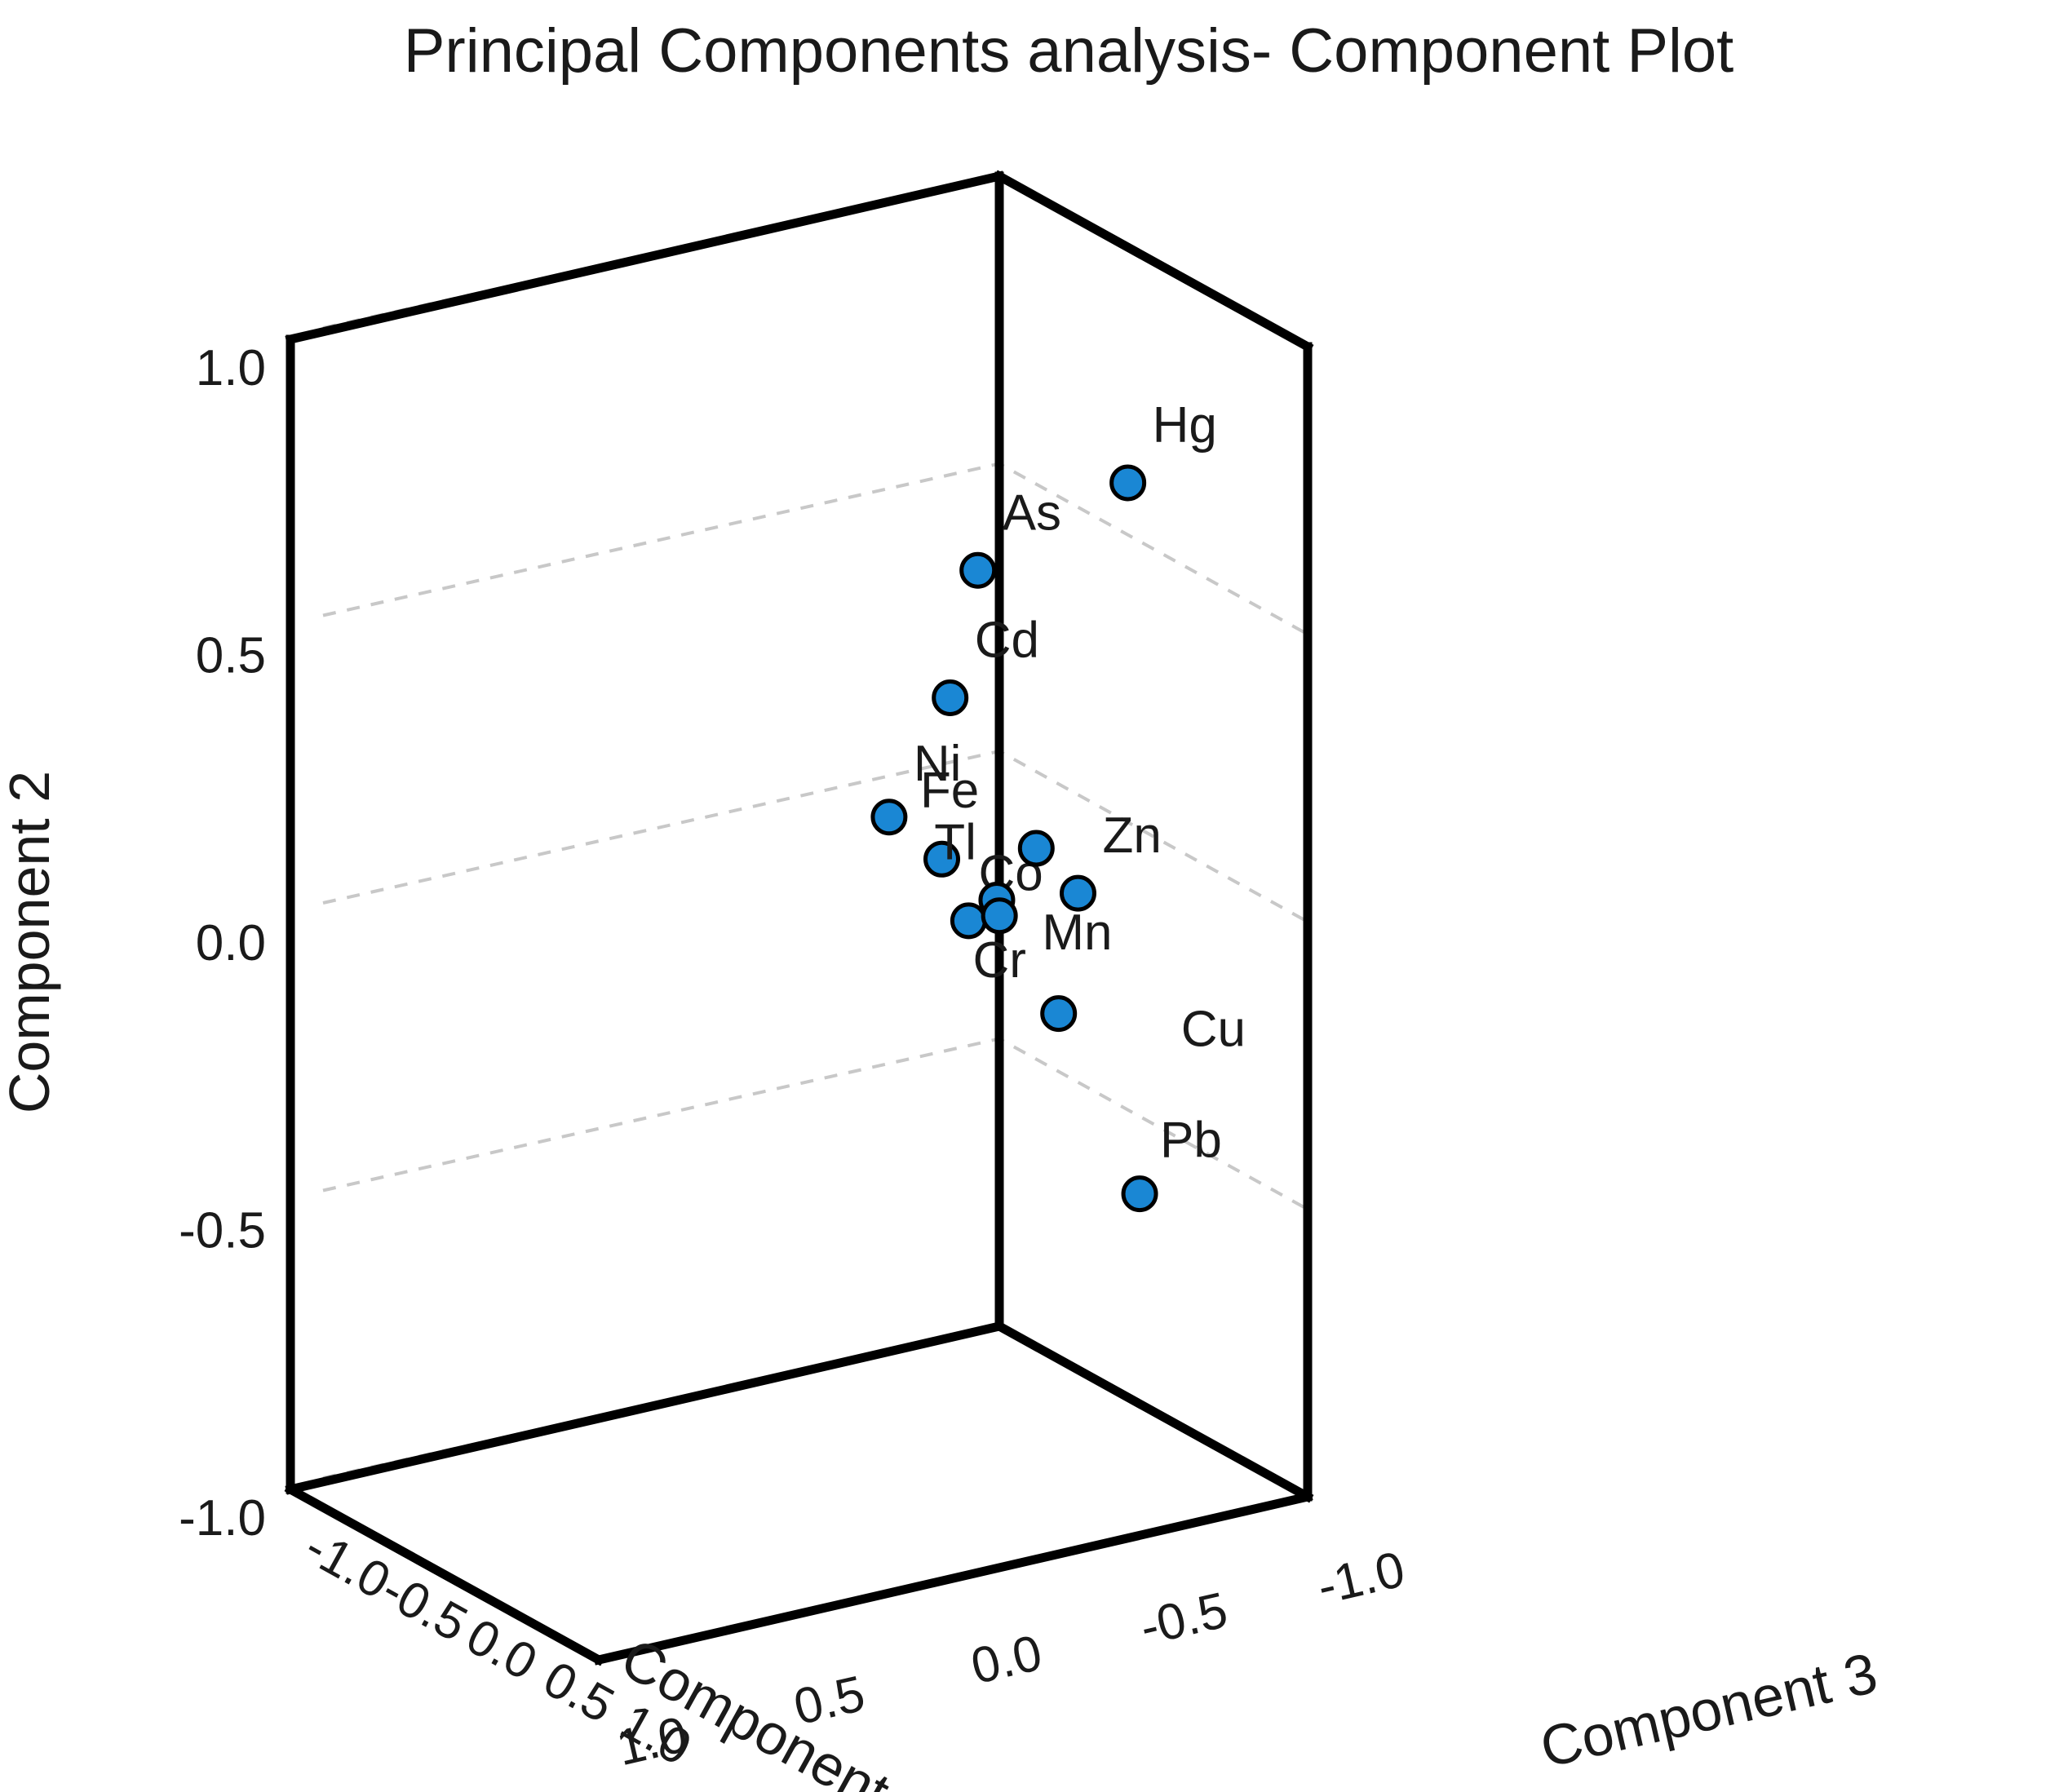  Describe the element at coordinates (1139, 1194) in the screenshot. I see `point-pb` at that location.